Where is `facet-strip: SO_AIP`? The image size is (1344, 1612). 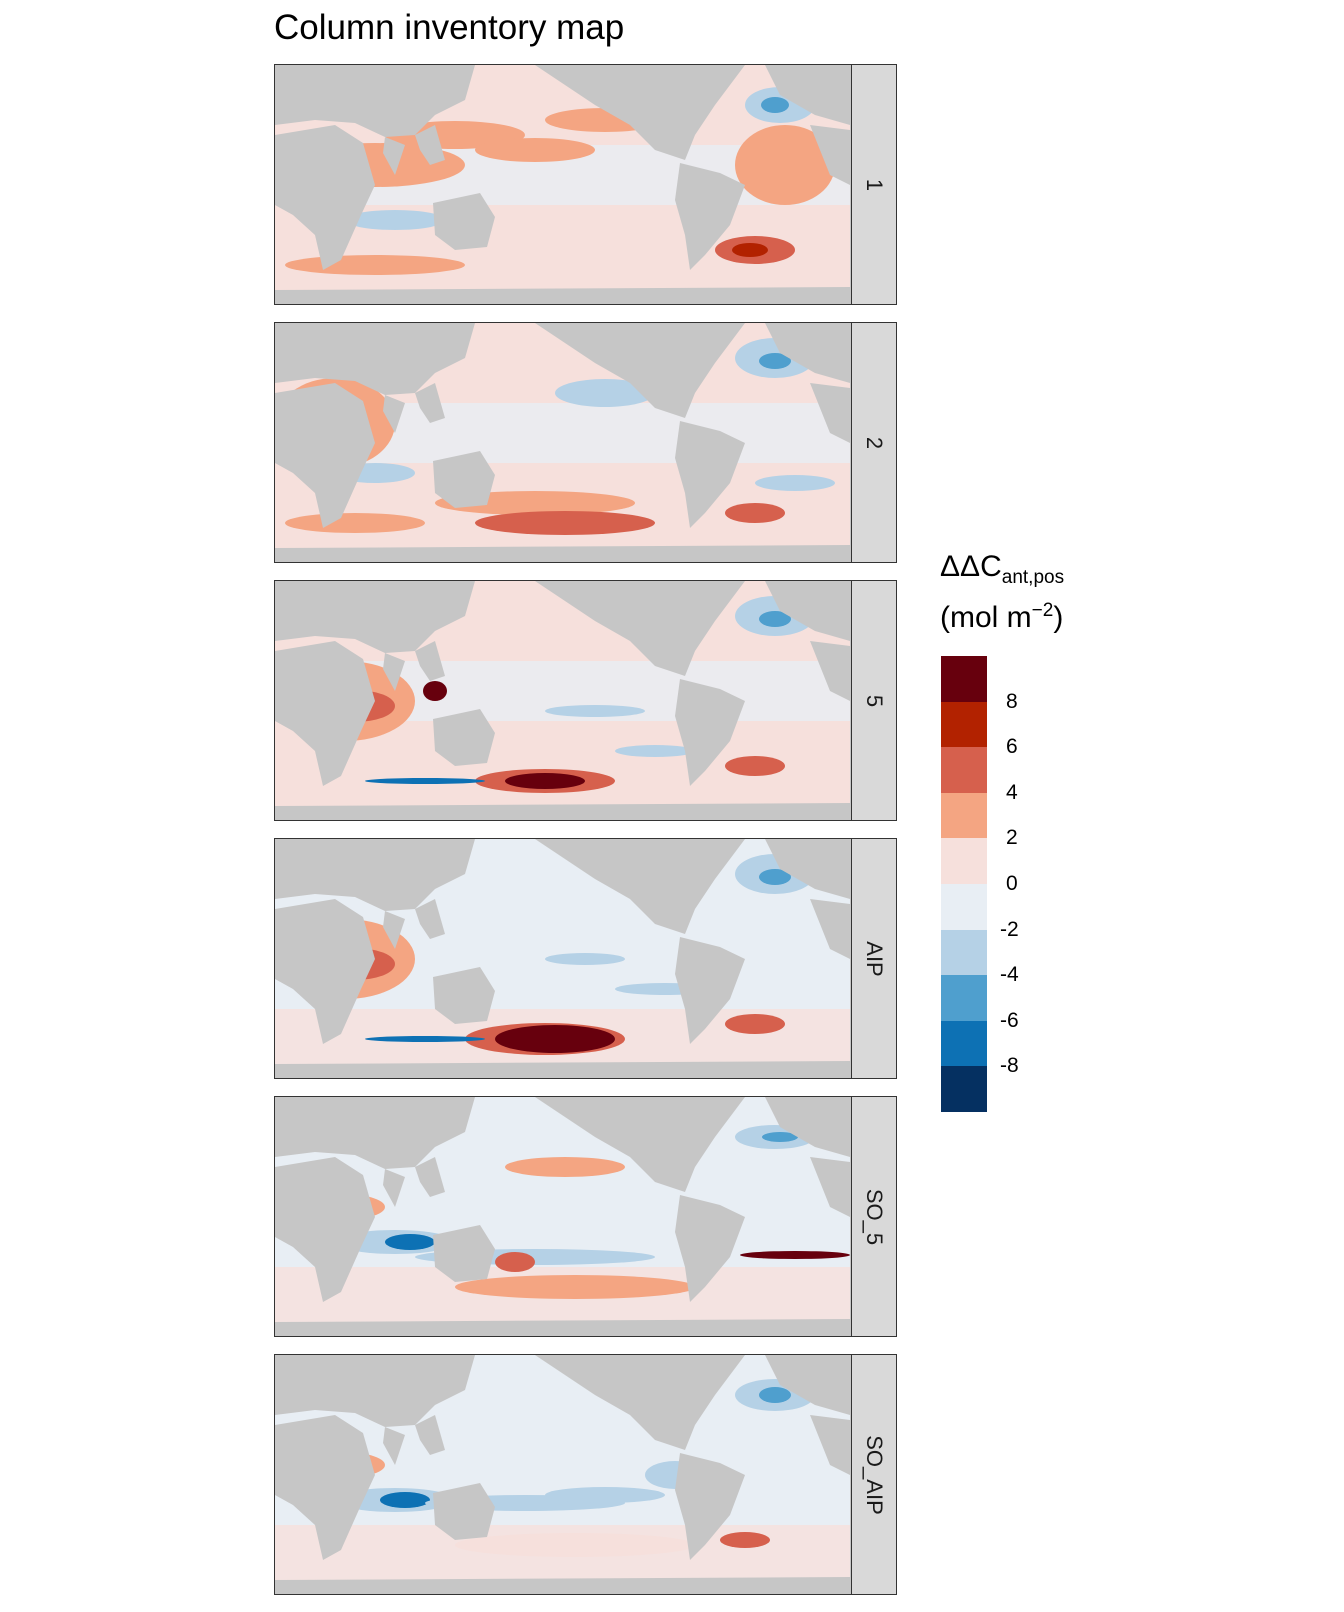
facet-strip: SO_AIP is located at coordinates (873, 1474).